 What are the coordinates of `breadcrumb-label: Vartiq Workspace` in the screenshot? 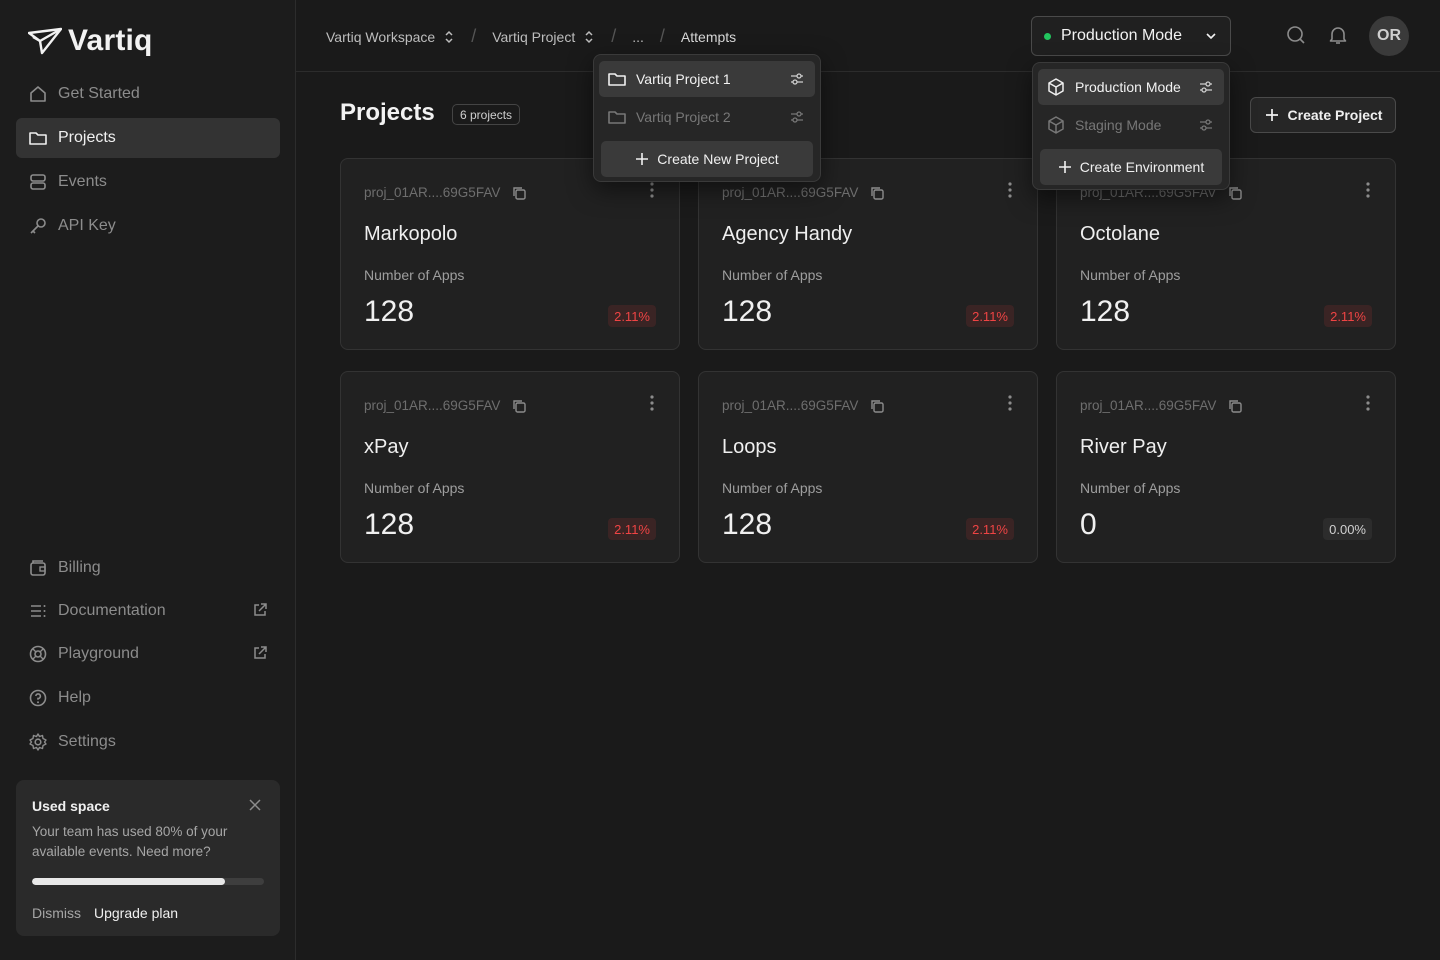 It's located at (381, 36).